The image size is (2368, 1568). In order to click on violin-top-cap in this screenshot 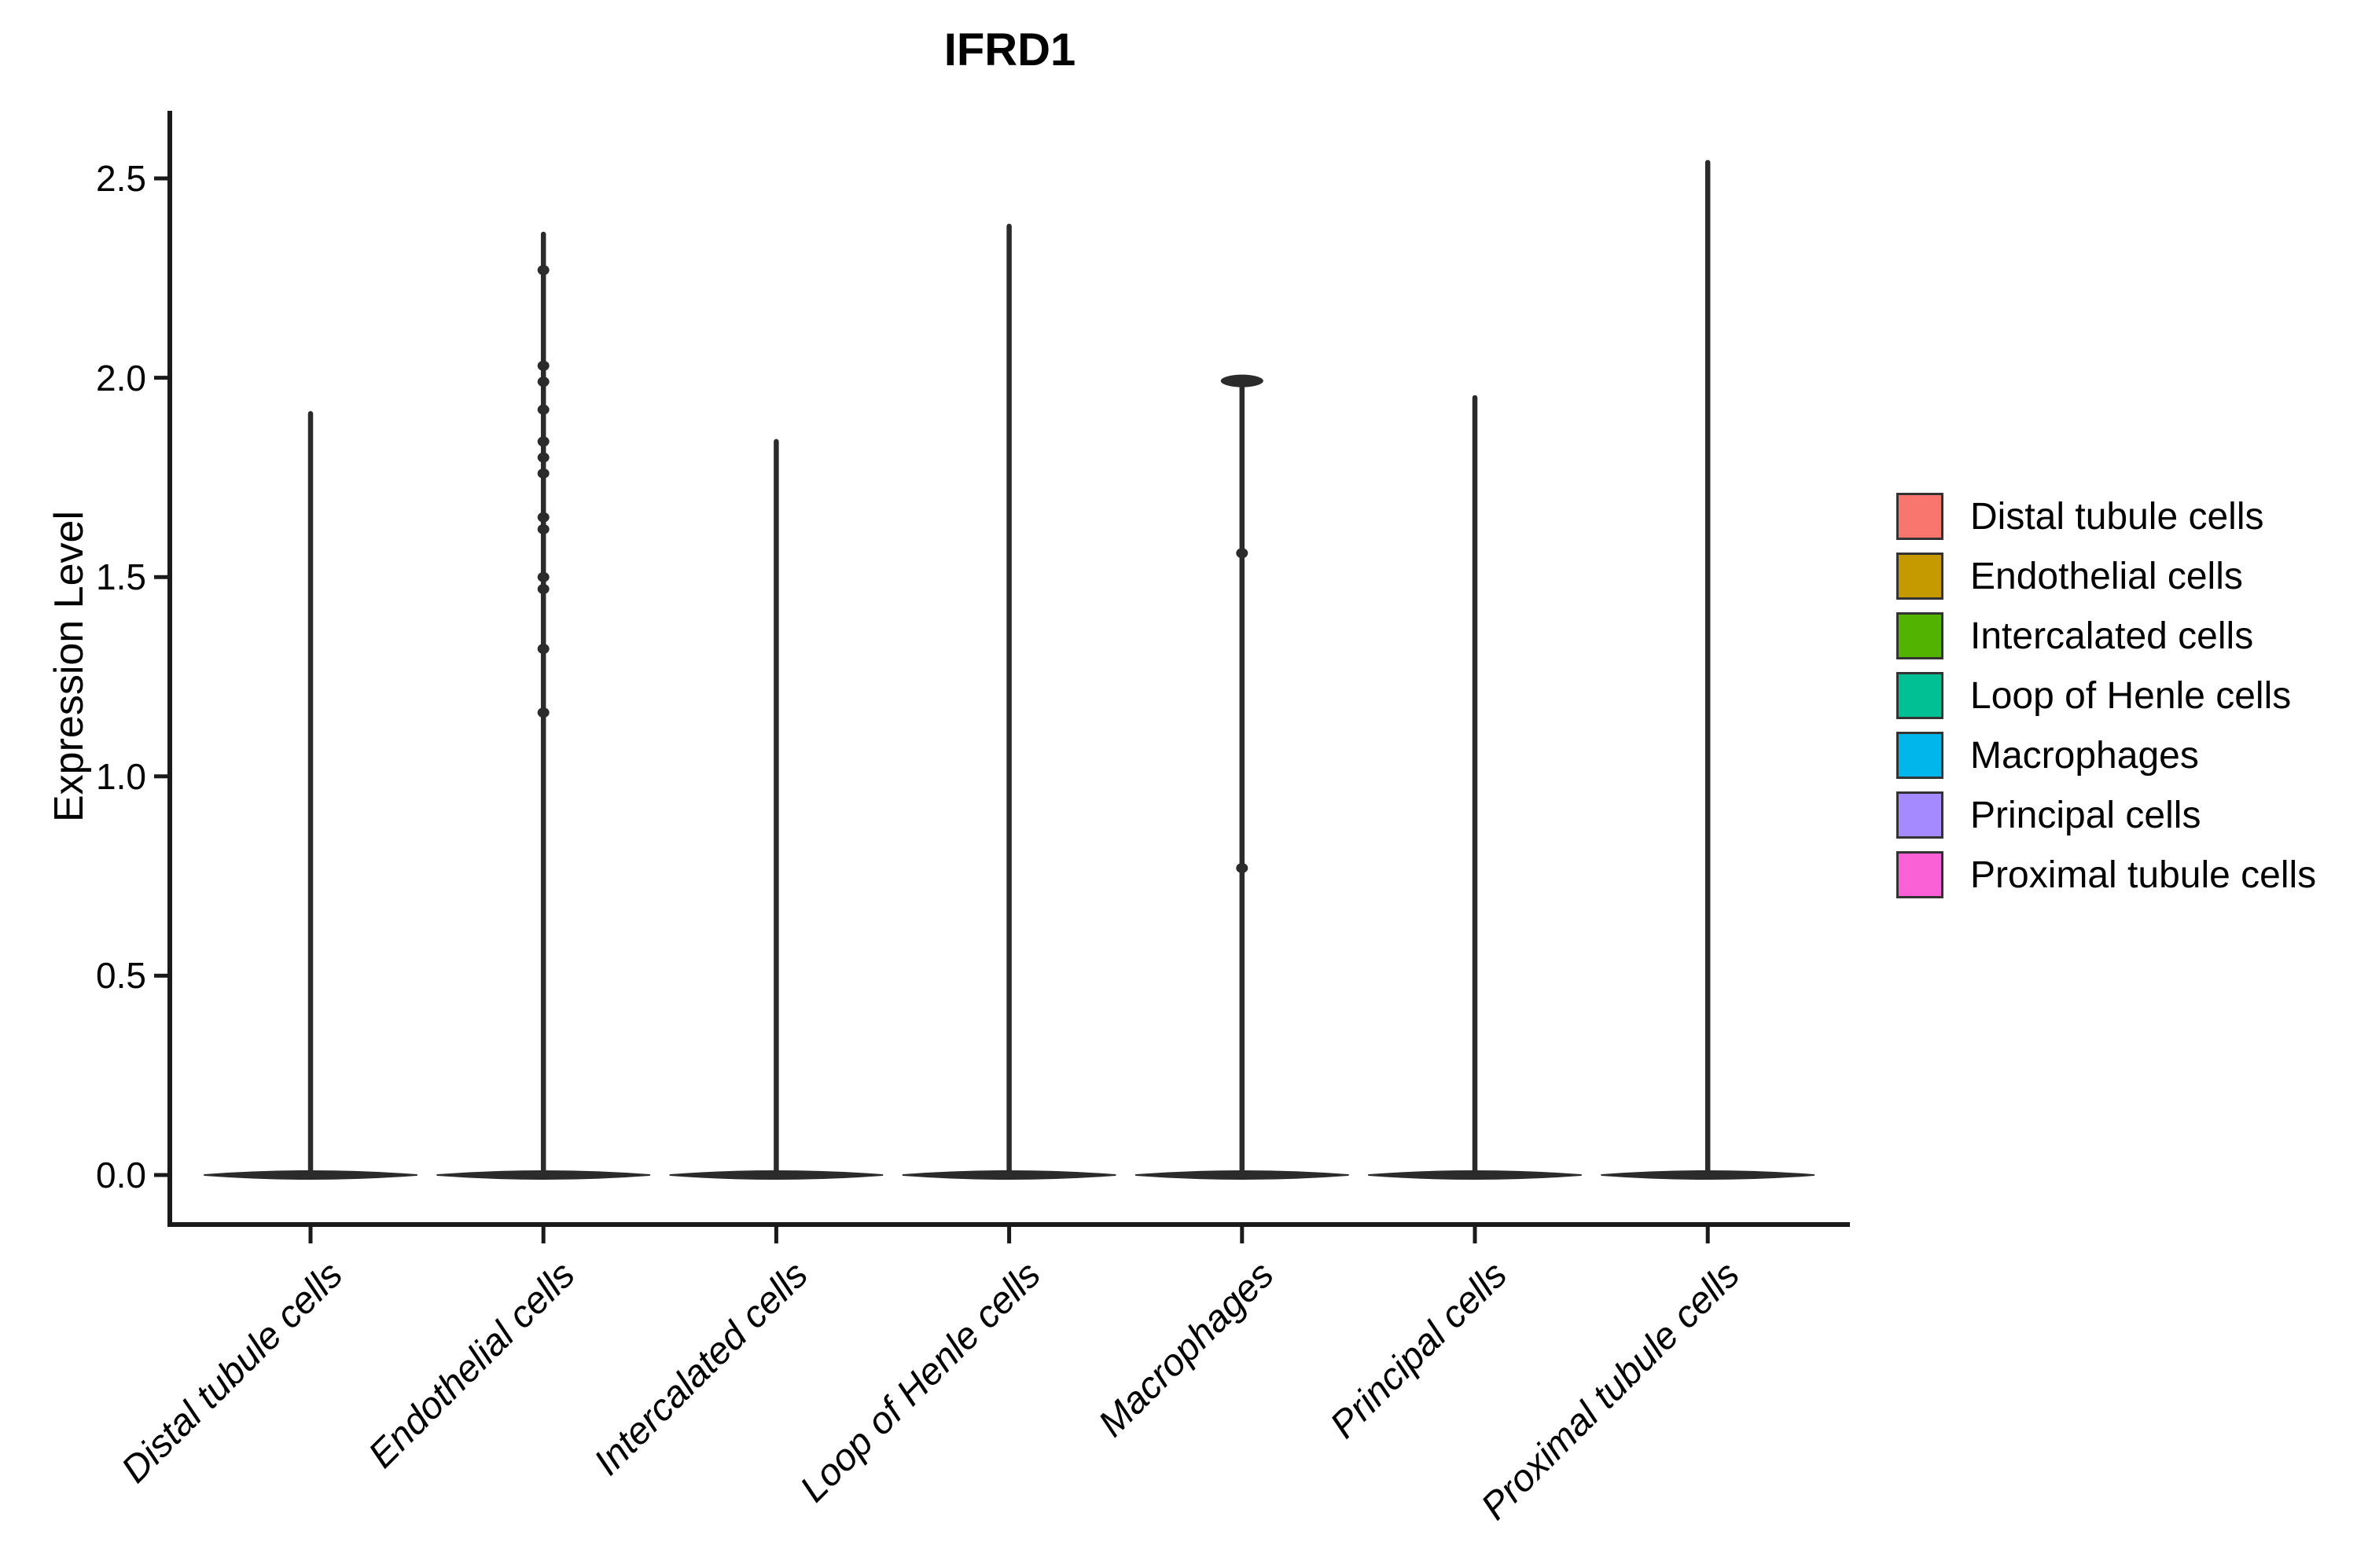, I will do `click(1241, 380)`.